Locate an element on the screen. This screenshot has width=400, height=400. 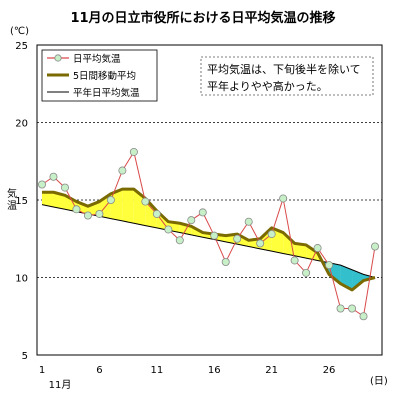
annotation-box is located at coordinates (287, 76).